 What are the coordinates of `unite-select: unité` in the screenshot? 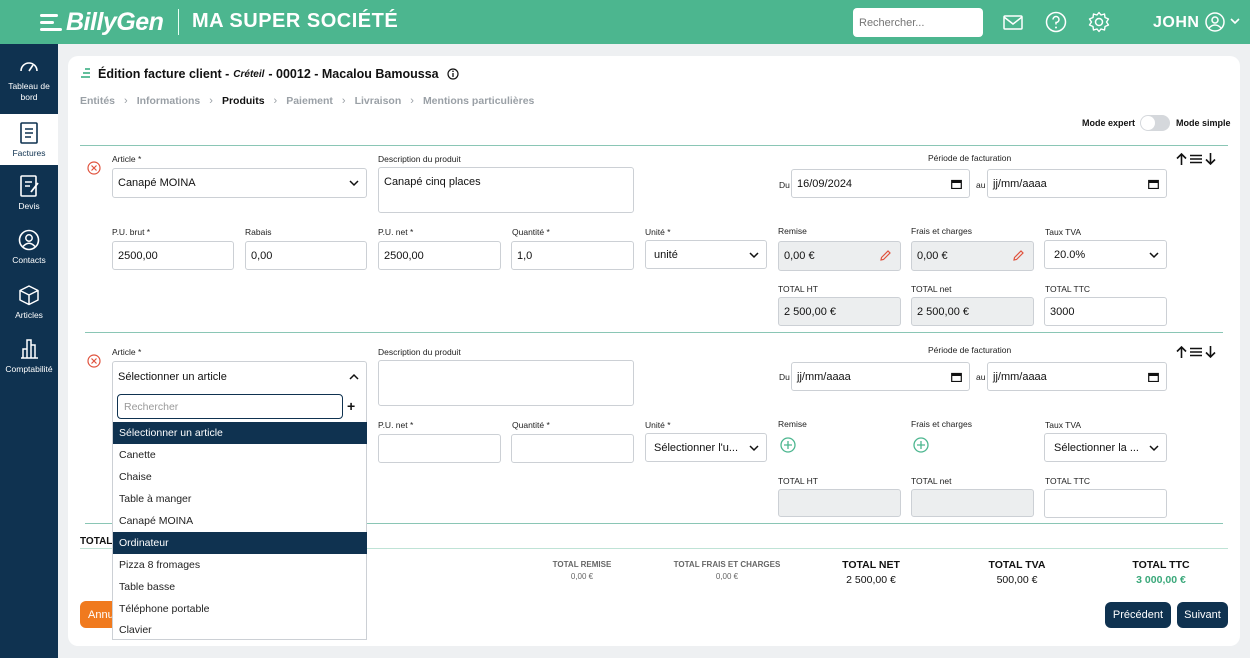 It's located at (706, 254).